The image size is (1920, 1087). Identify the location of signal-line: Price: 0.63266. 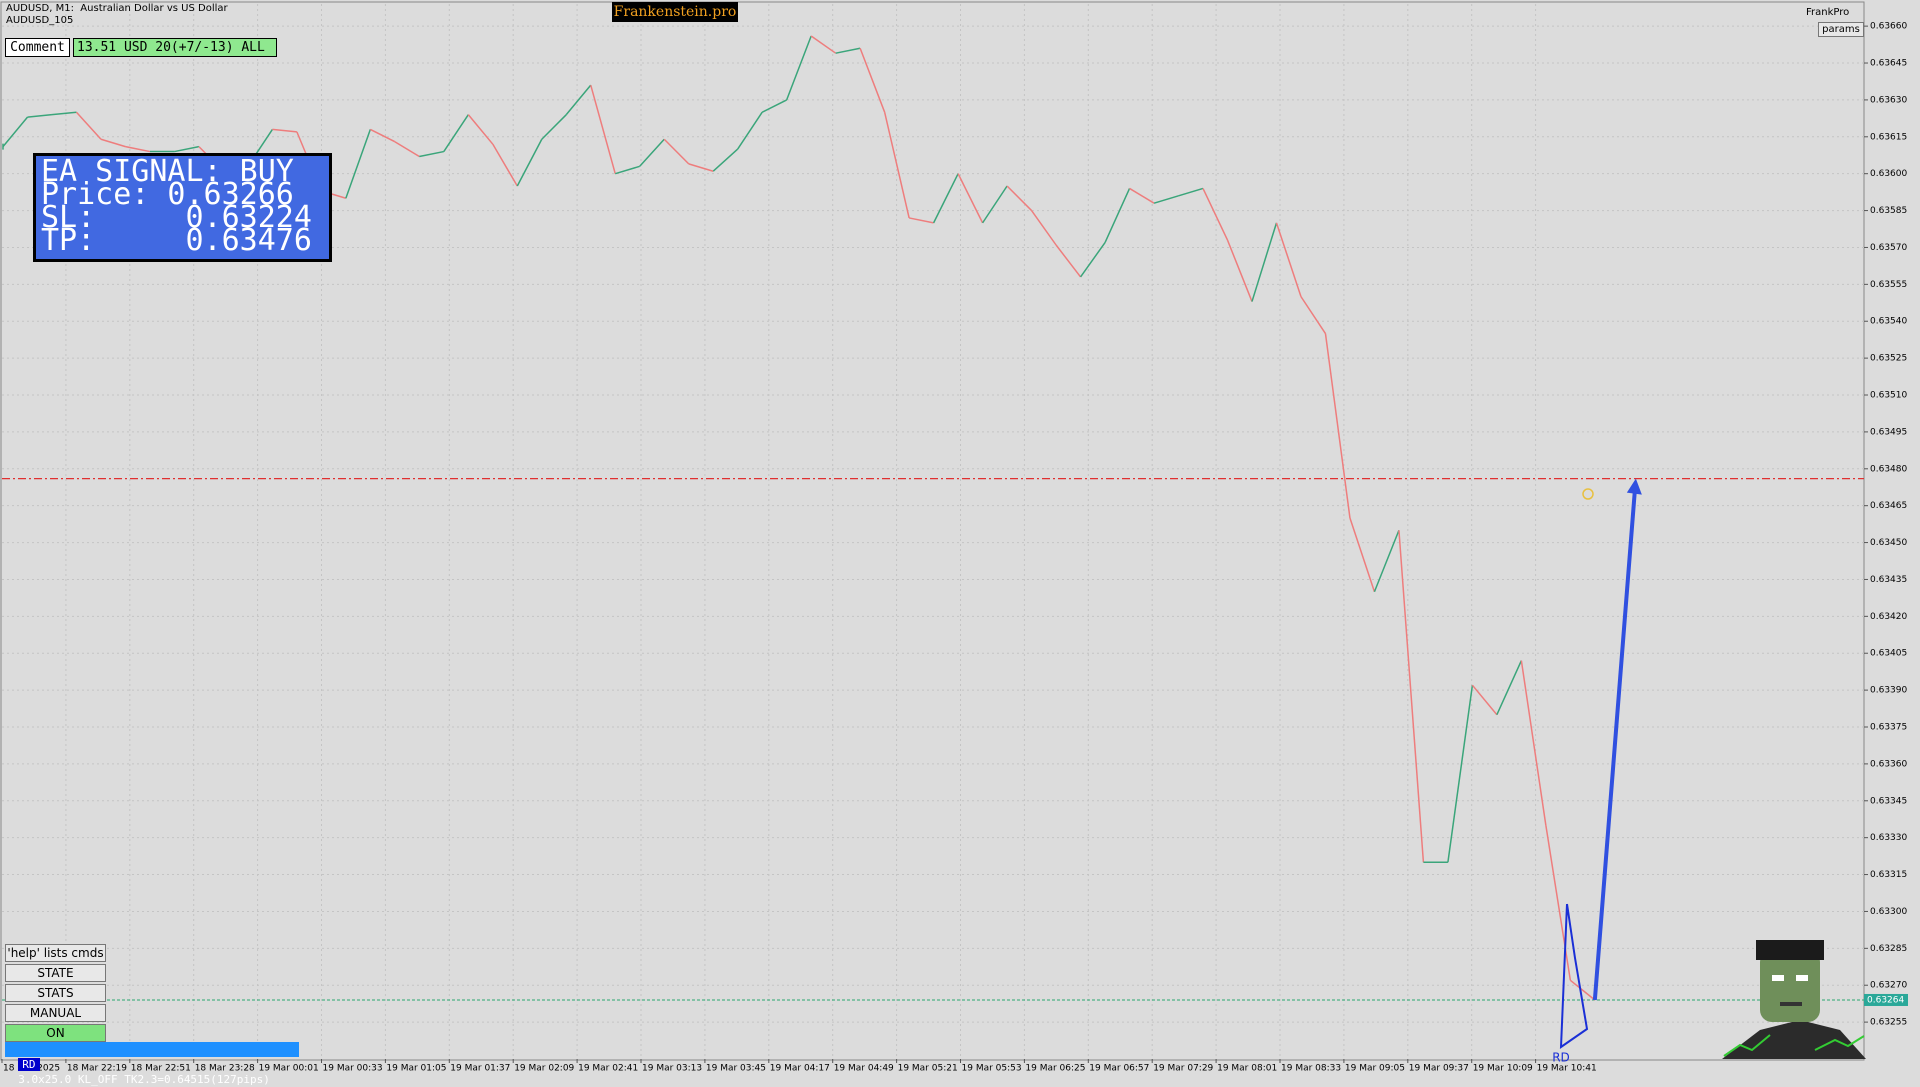
(167, 194).